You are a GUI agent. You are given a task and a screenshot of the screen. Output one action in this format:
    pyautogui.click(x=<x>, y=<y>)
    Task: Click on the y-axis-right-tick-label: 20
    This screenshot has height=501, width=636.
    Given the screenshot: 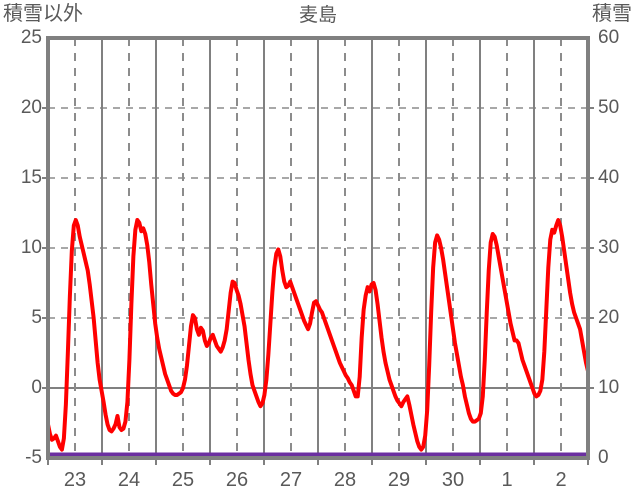 What is the action you would take?
    pyautogui.click(x=609, y=317)
    